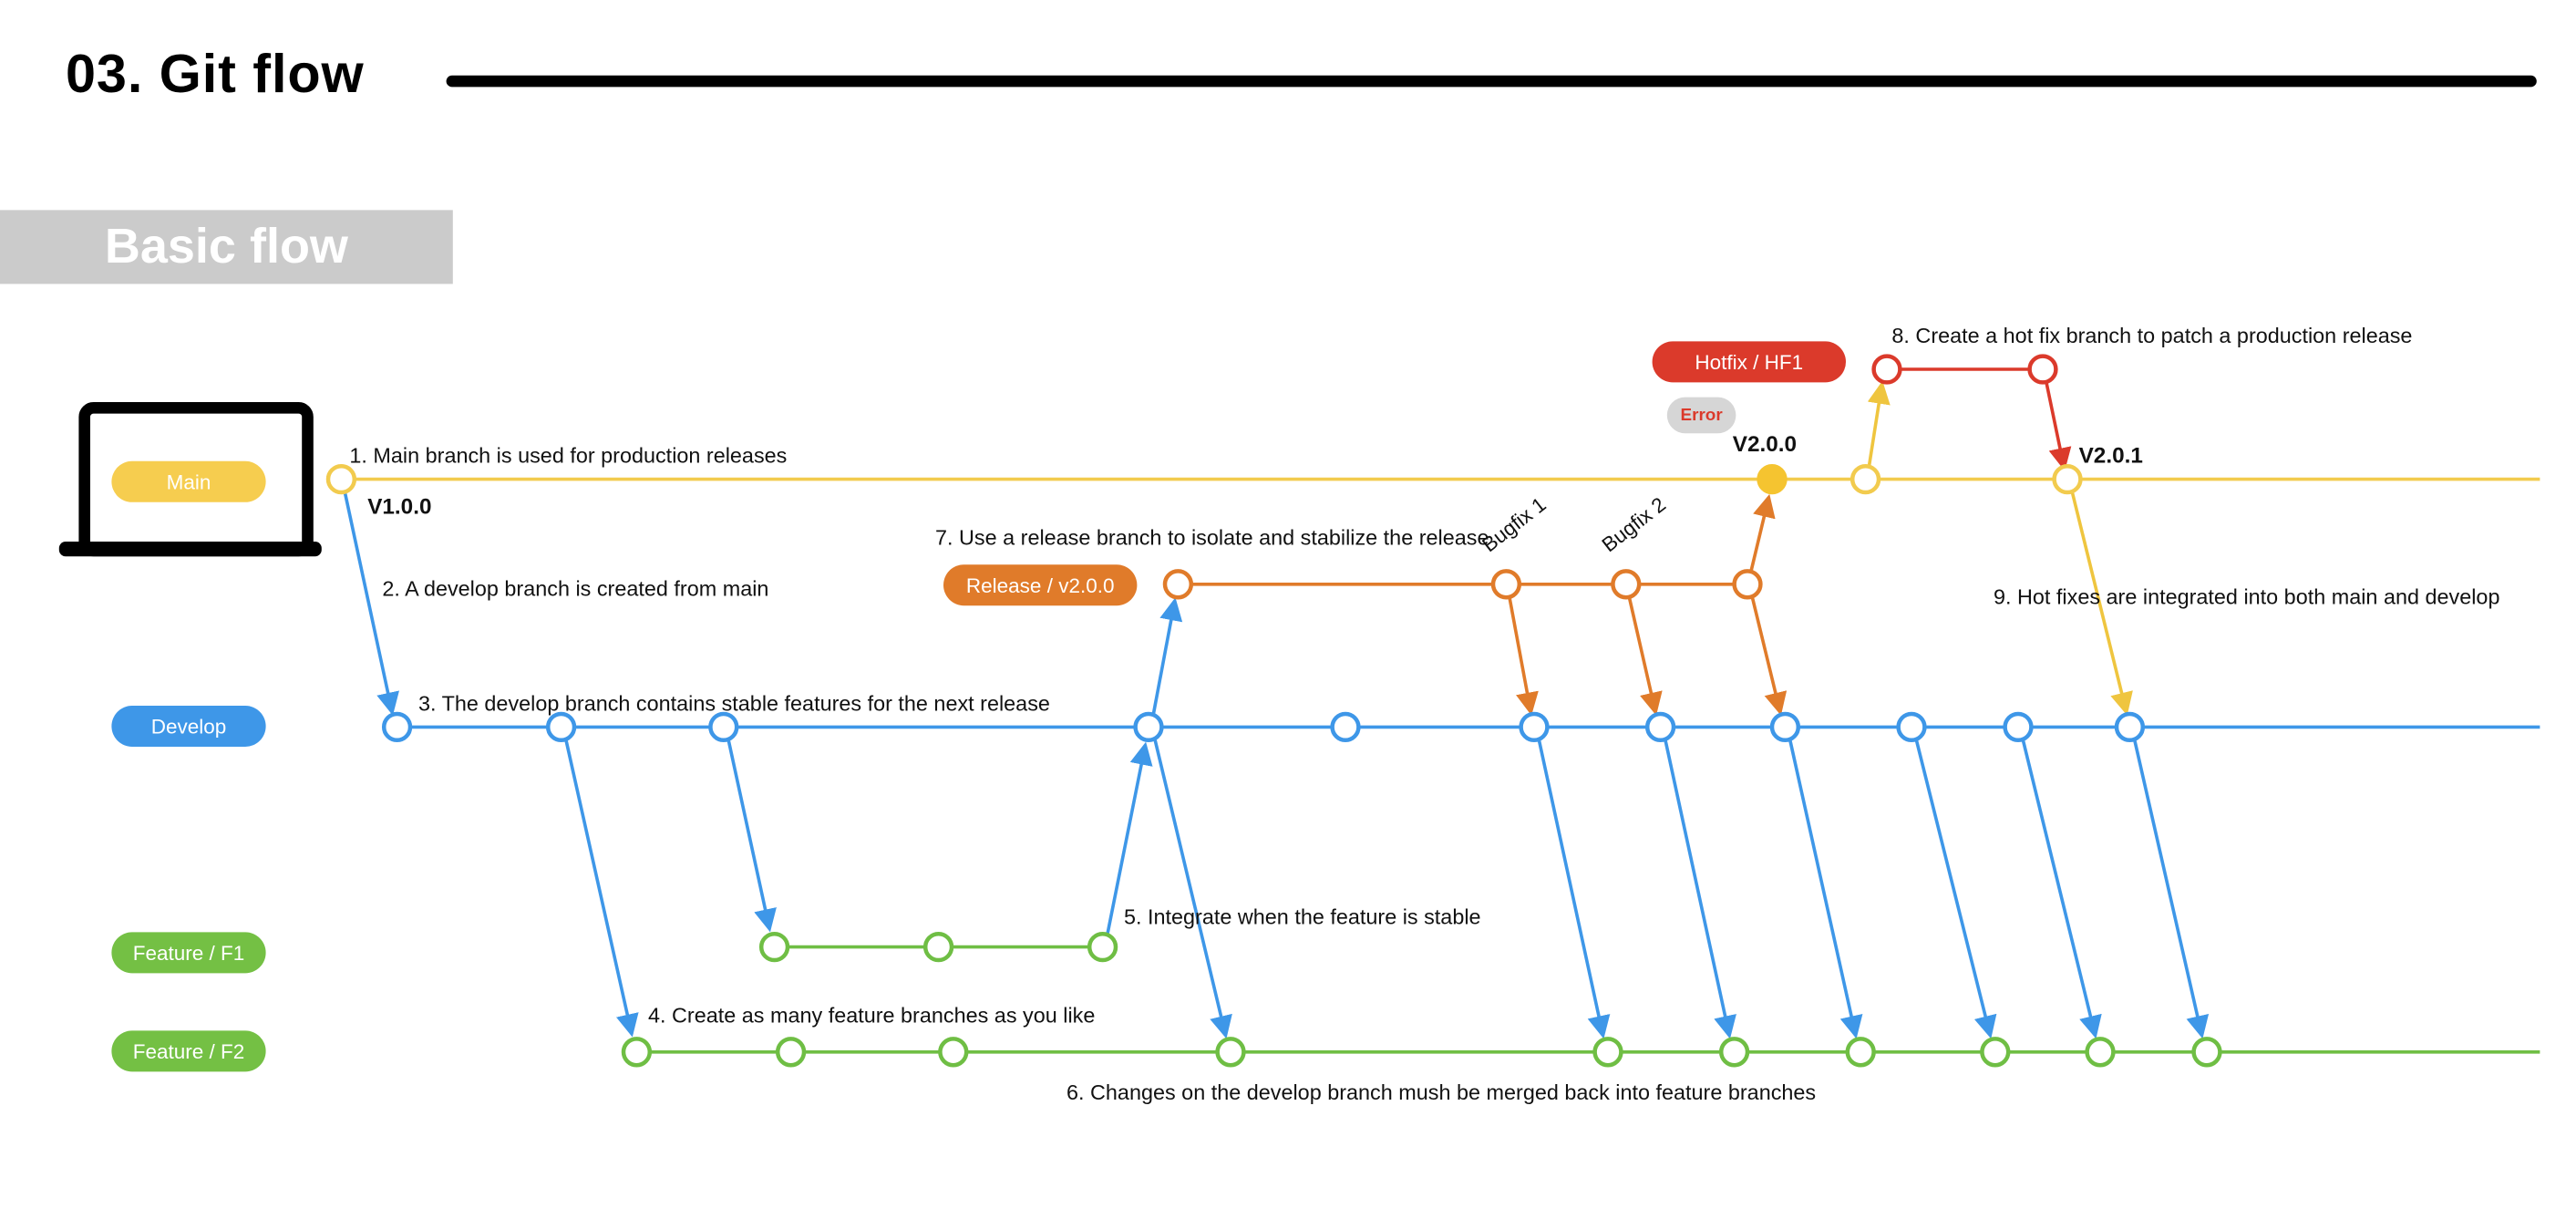 The image size is (2576, 1209). I want to click on commit-node-bugfix2, so click(1626, 584).